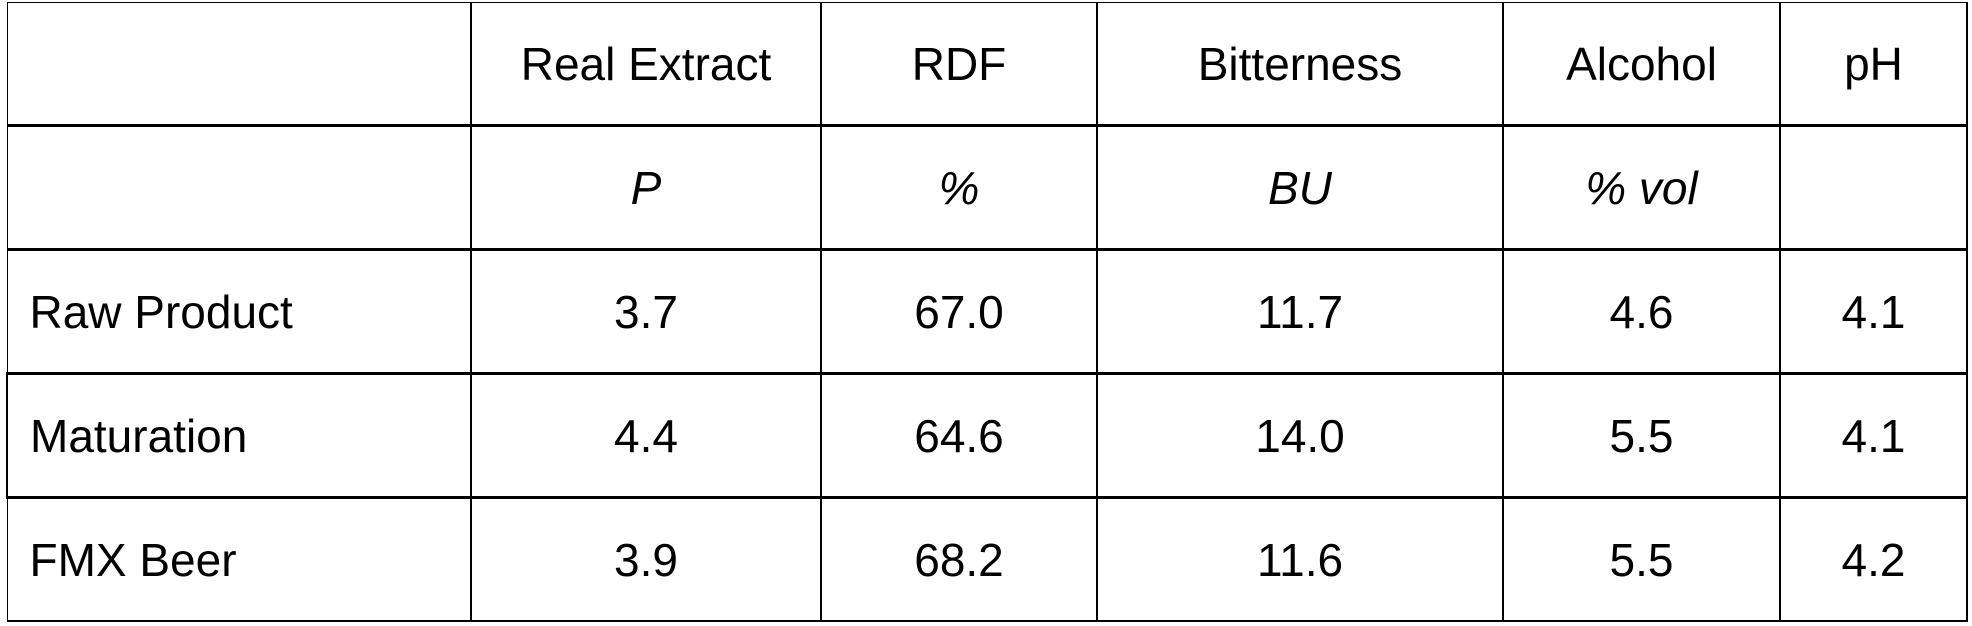 The width and height of the screenshot is (1972, 626). Describe the element at coordinates (646, 64) in the screenshot. I see `header-real-extract: Real Extract` at that location.